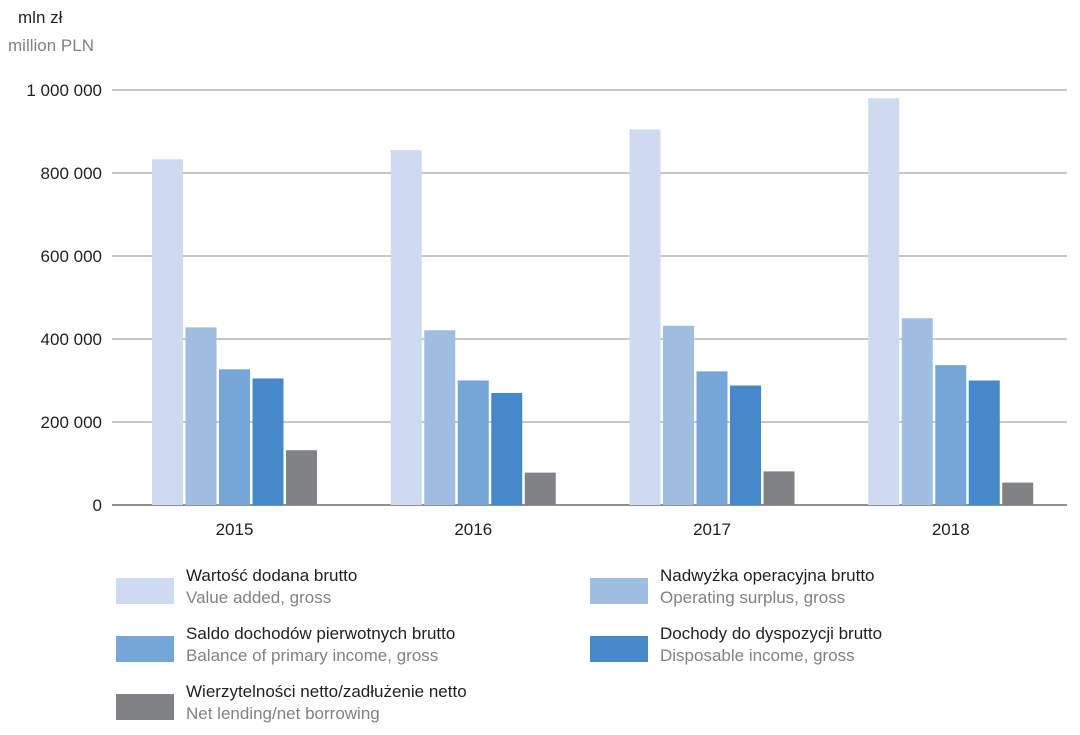  I want to click on y-tick-label: 800 000, so click(71, 173).